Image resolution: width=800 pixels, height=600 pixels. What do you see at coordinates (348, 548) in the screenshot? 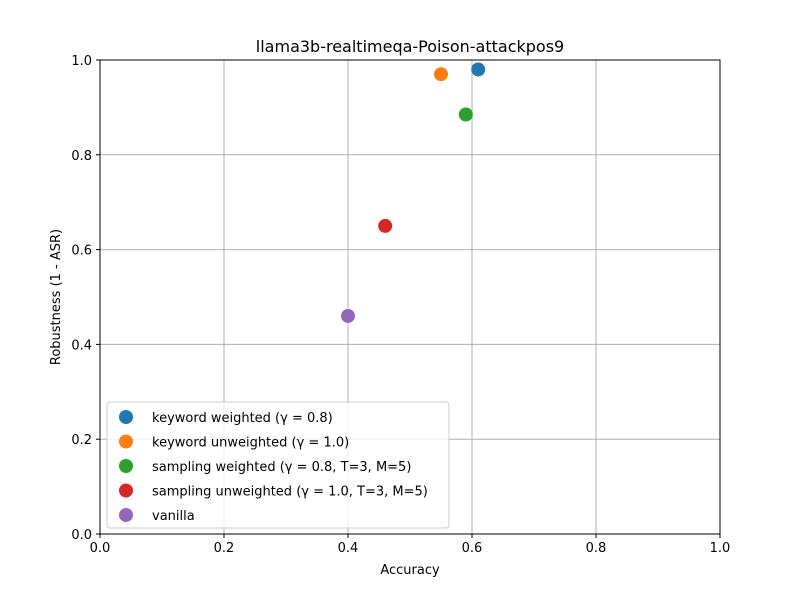
I see `x-tick-label: 0.4` at bounding box center [348, 548].